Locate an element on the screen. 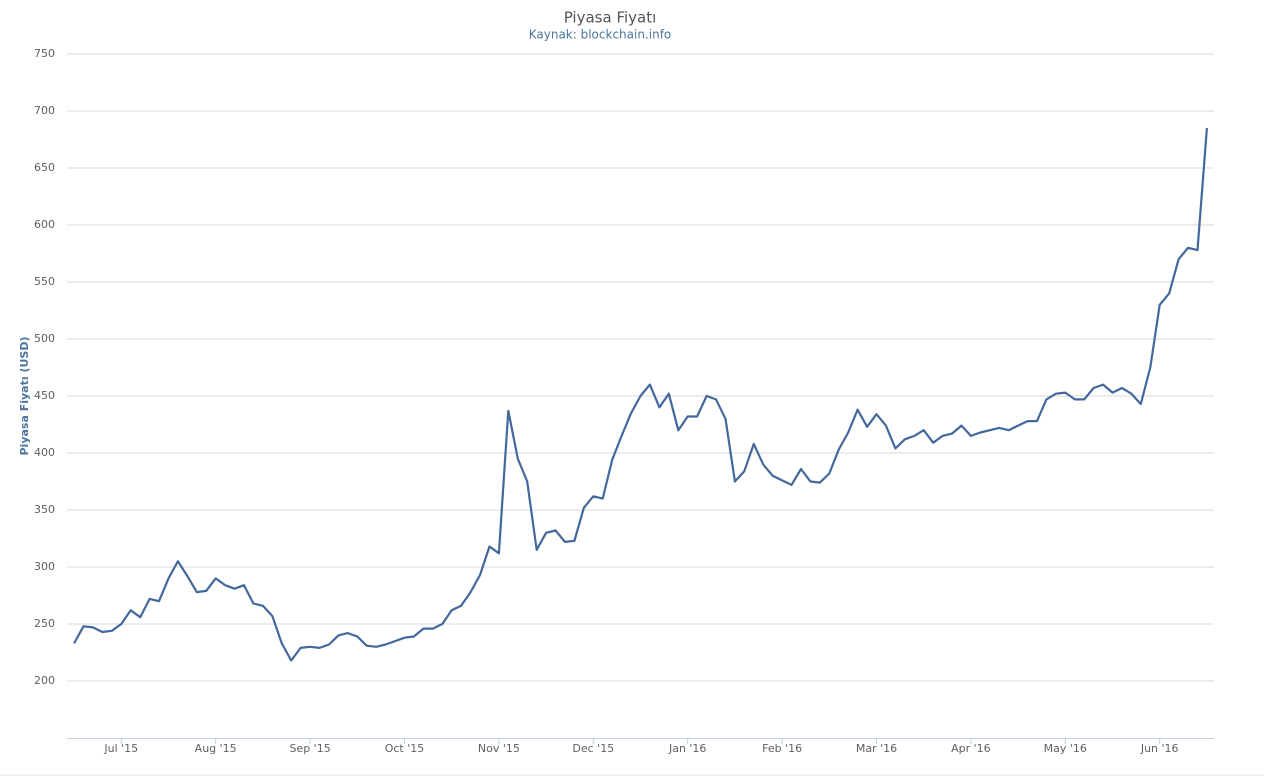  y-tick-label: 650 is located at coordinates (44, 167).